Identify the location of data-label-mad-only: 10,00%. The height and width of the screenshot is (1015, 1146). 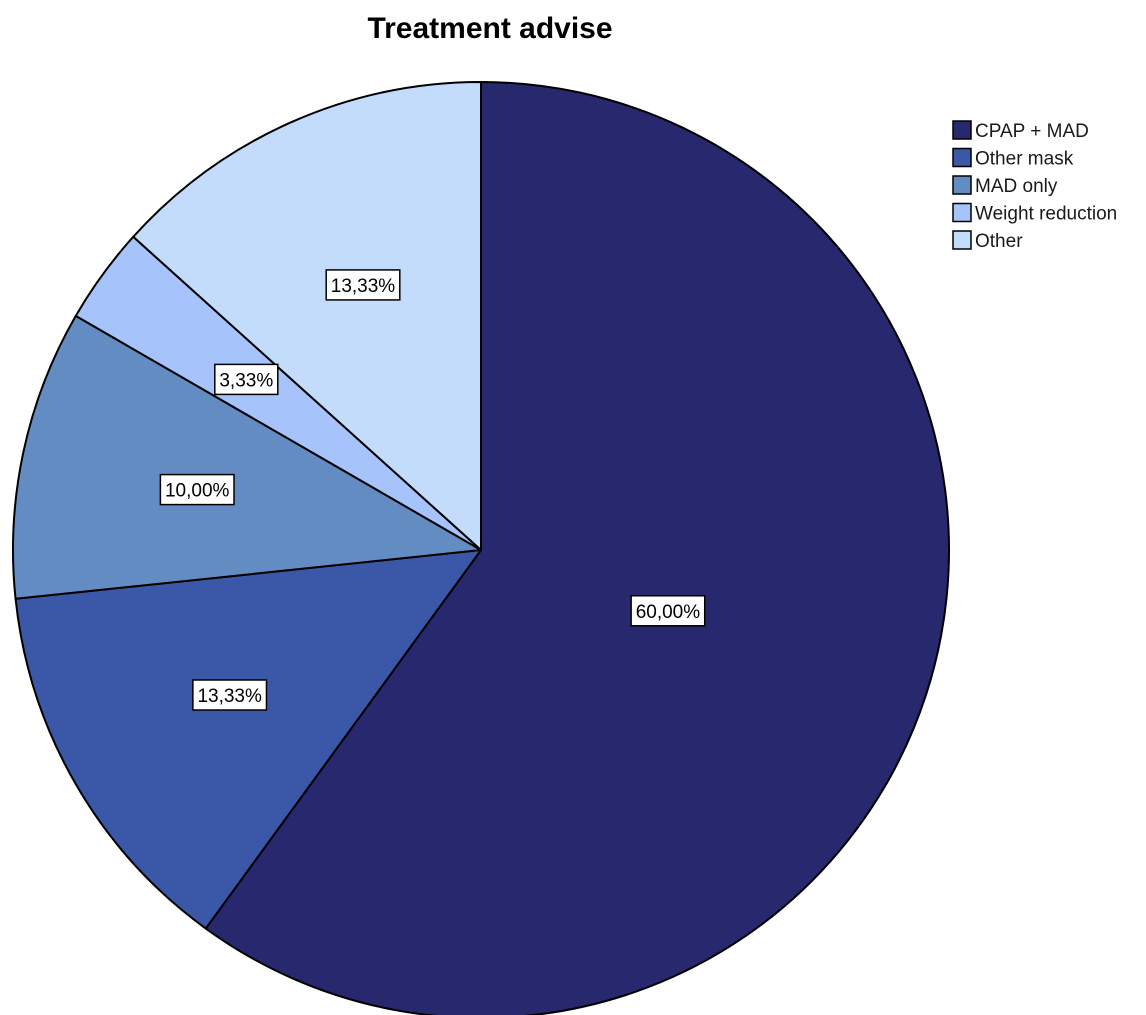
(197, 489).